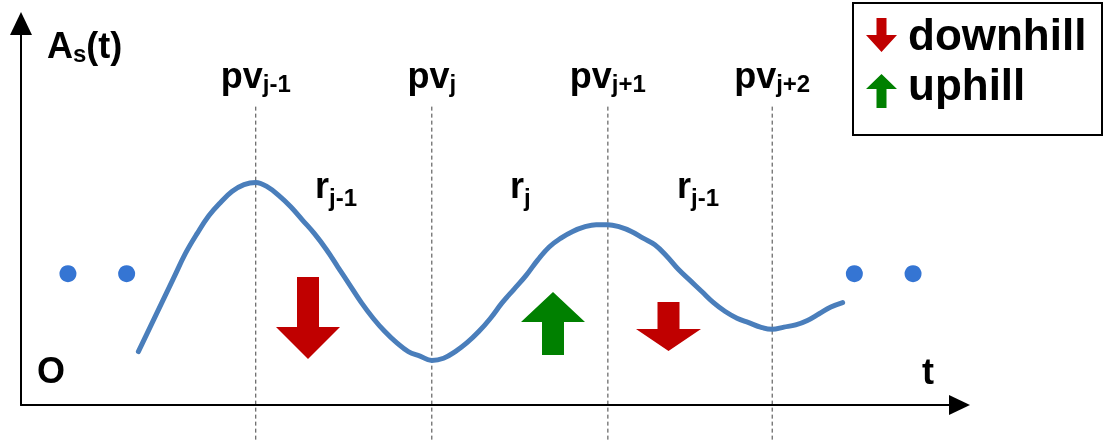  What do you see at coordinates (520, 188) in the screenshot?
I see `annotation: r$_{j}$` at bounding box center [520, 188].